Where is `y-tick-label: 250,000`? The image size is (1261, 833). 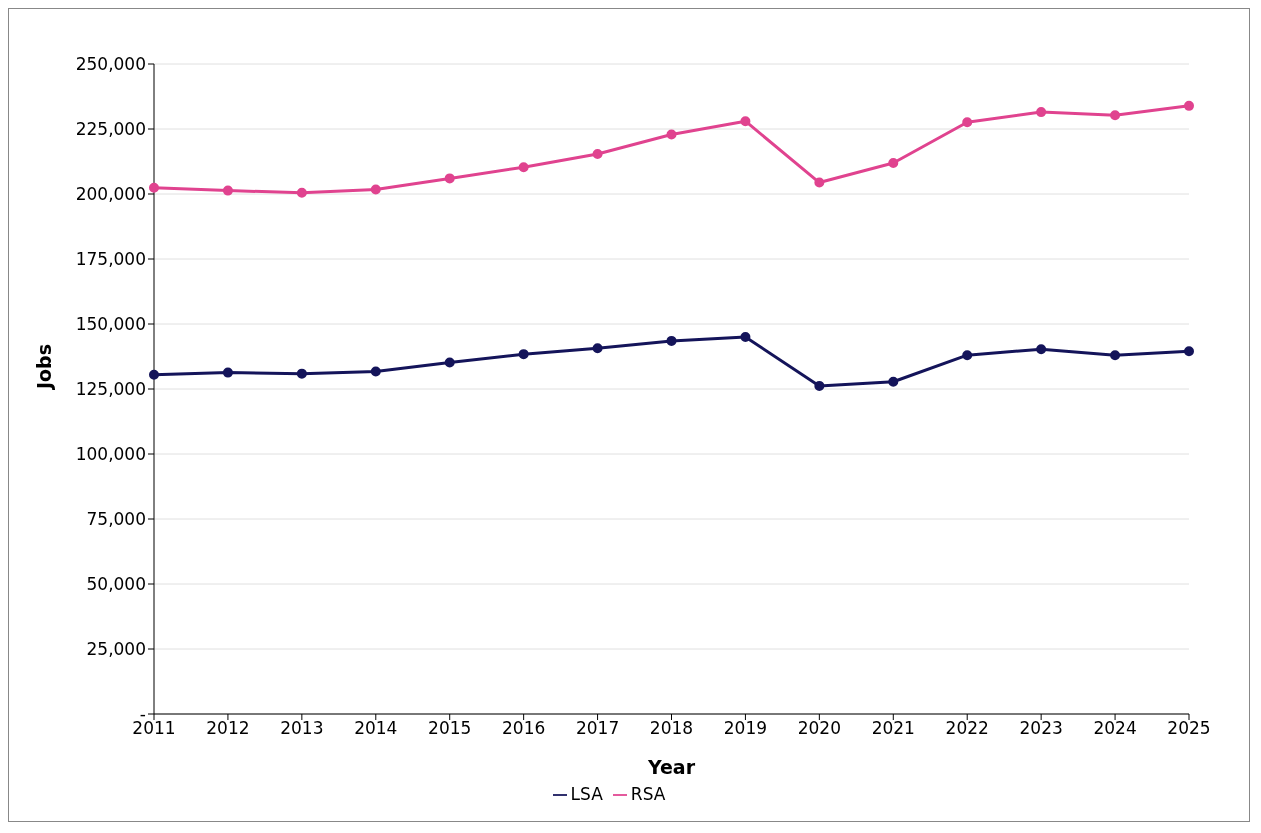 y-tick-label: 250,000 is located at coordinates (110, 64).